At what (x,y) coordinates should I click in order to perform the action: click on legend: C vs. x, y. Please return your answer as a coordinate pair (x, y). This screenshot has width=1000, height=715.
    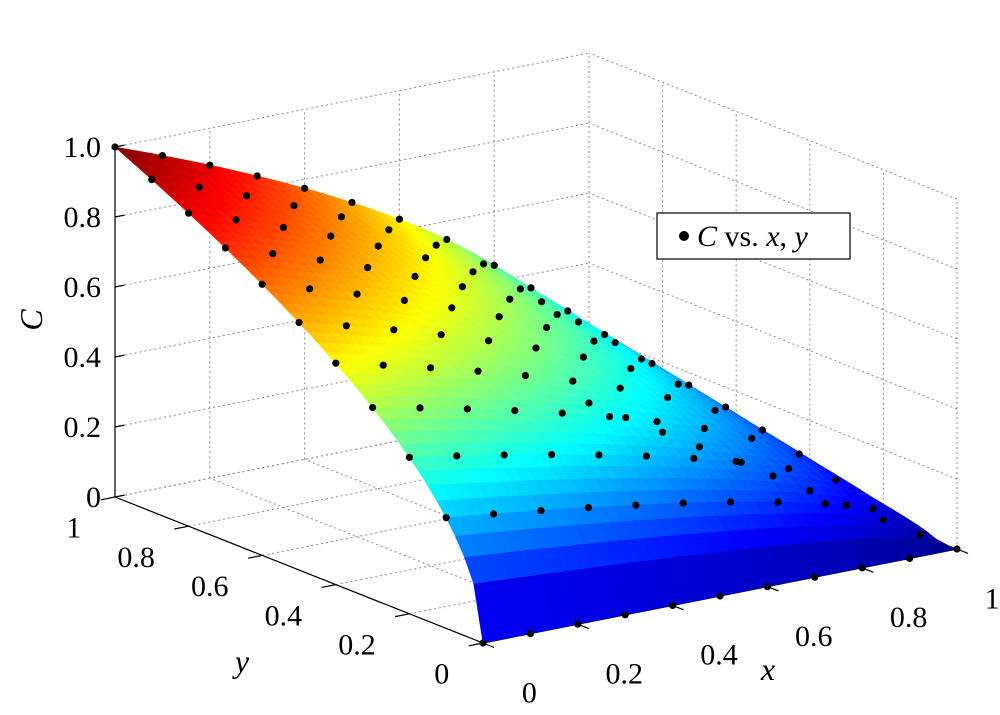
    Looking at the image, I should click on (753, 236).